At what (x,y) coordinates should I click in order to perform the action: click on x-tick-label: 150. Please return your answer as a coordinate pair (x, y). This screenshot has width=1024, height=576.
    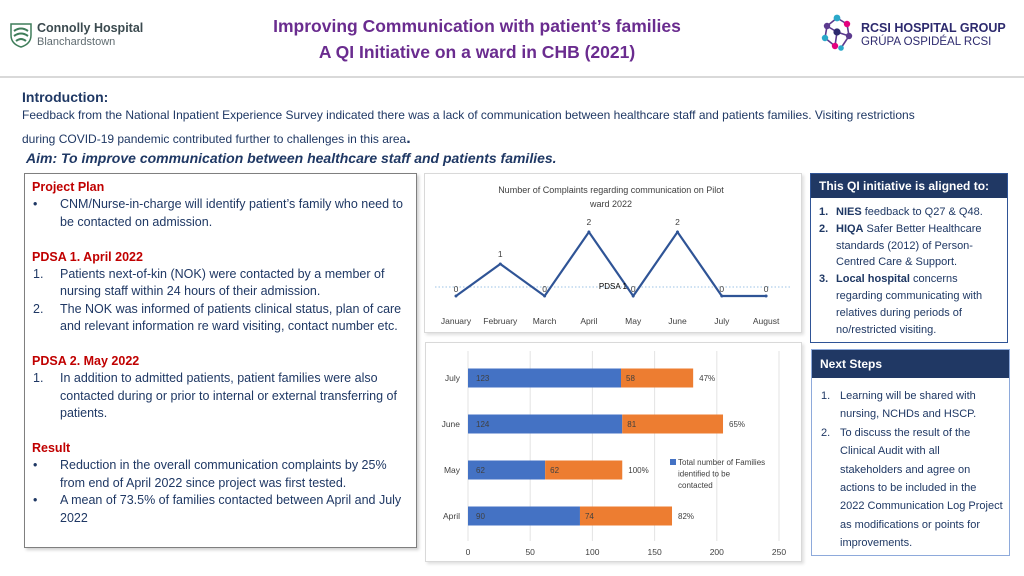
    Looking at the image, I should click on (655, 552).